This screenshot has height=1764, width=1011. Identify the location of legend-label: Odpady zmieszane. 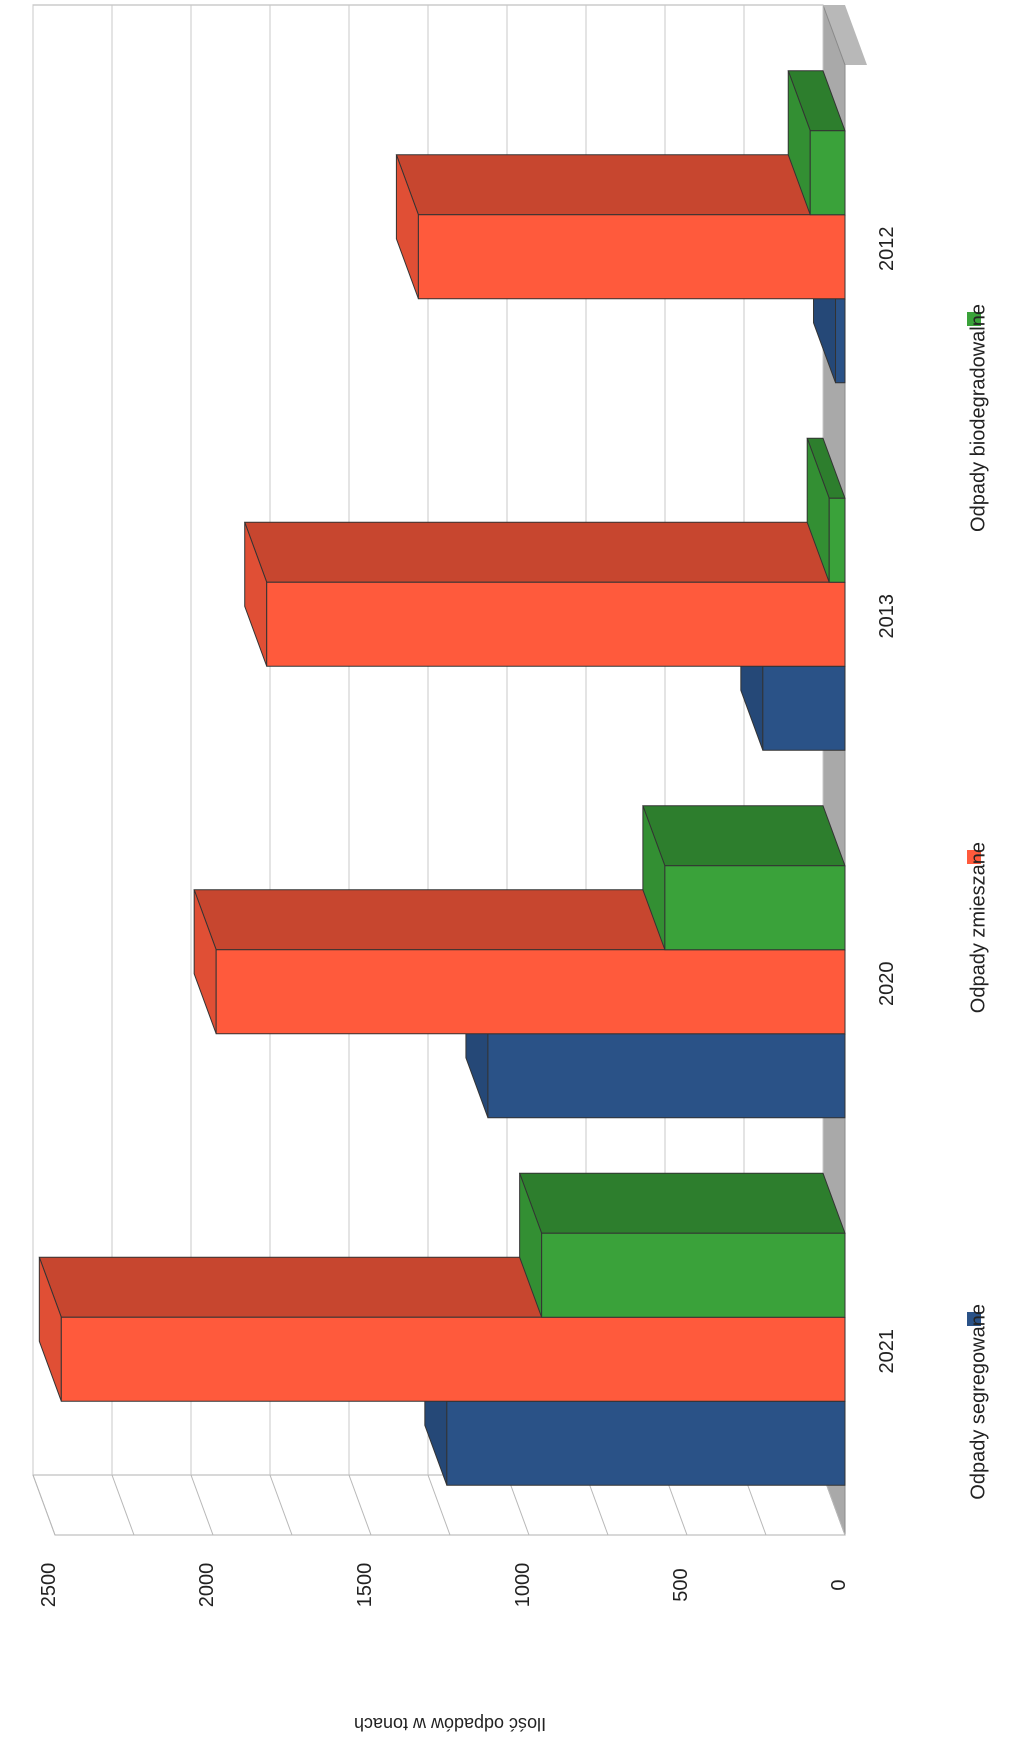
(978, 927).